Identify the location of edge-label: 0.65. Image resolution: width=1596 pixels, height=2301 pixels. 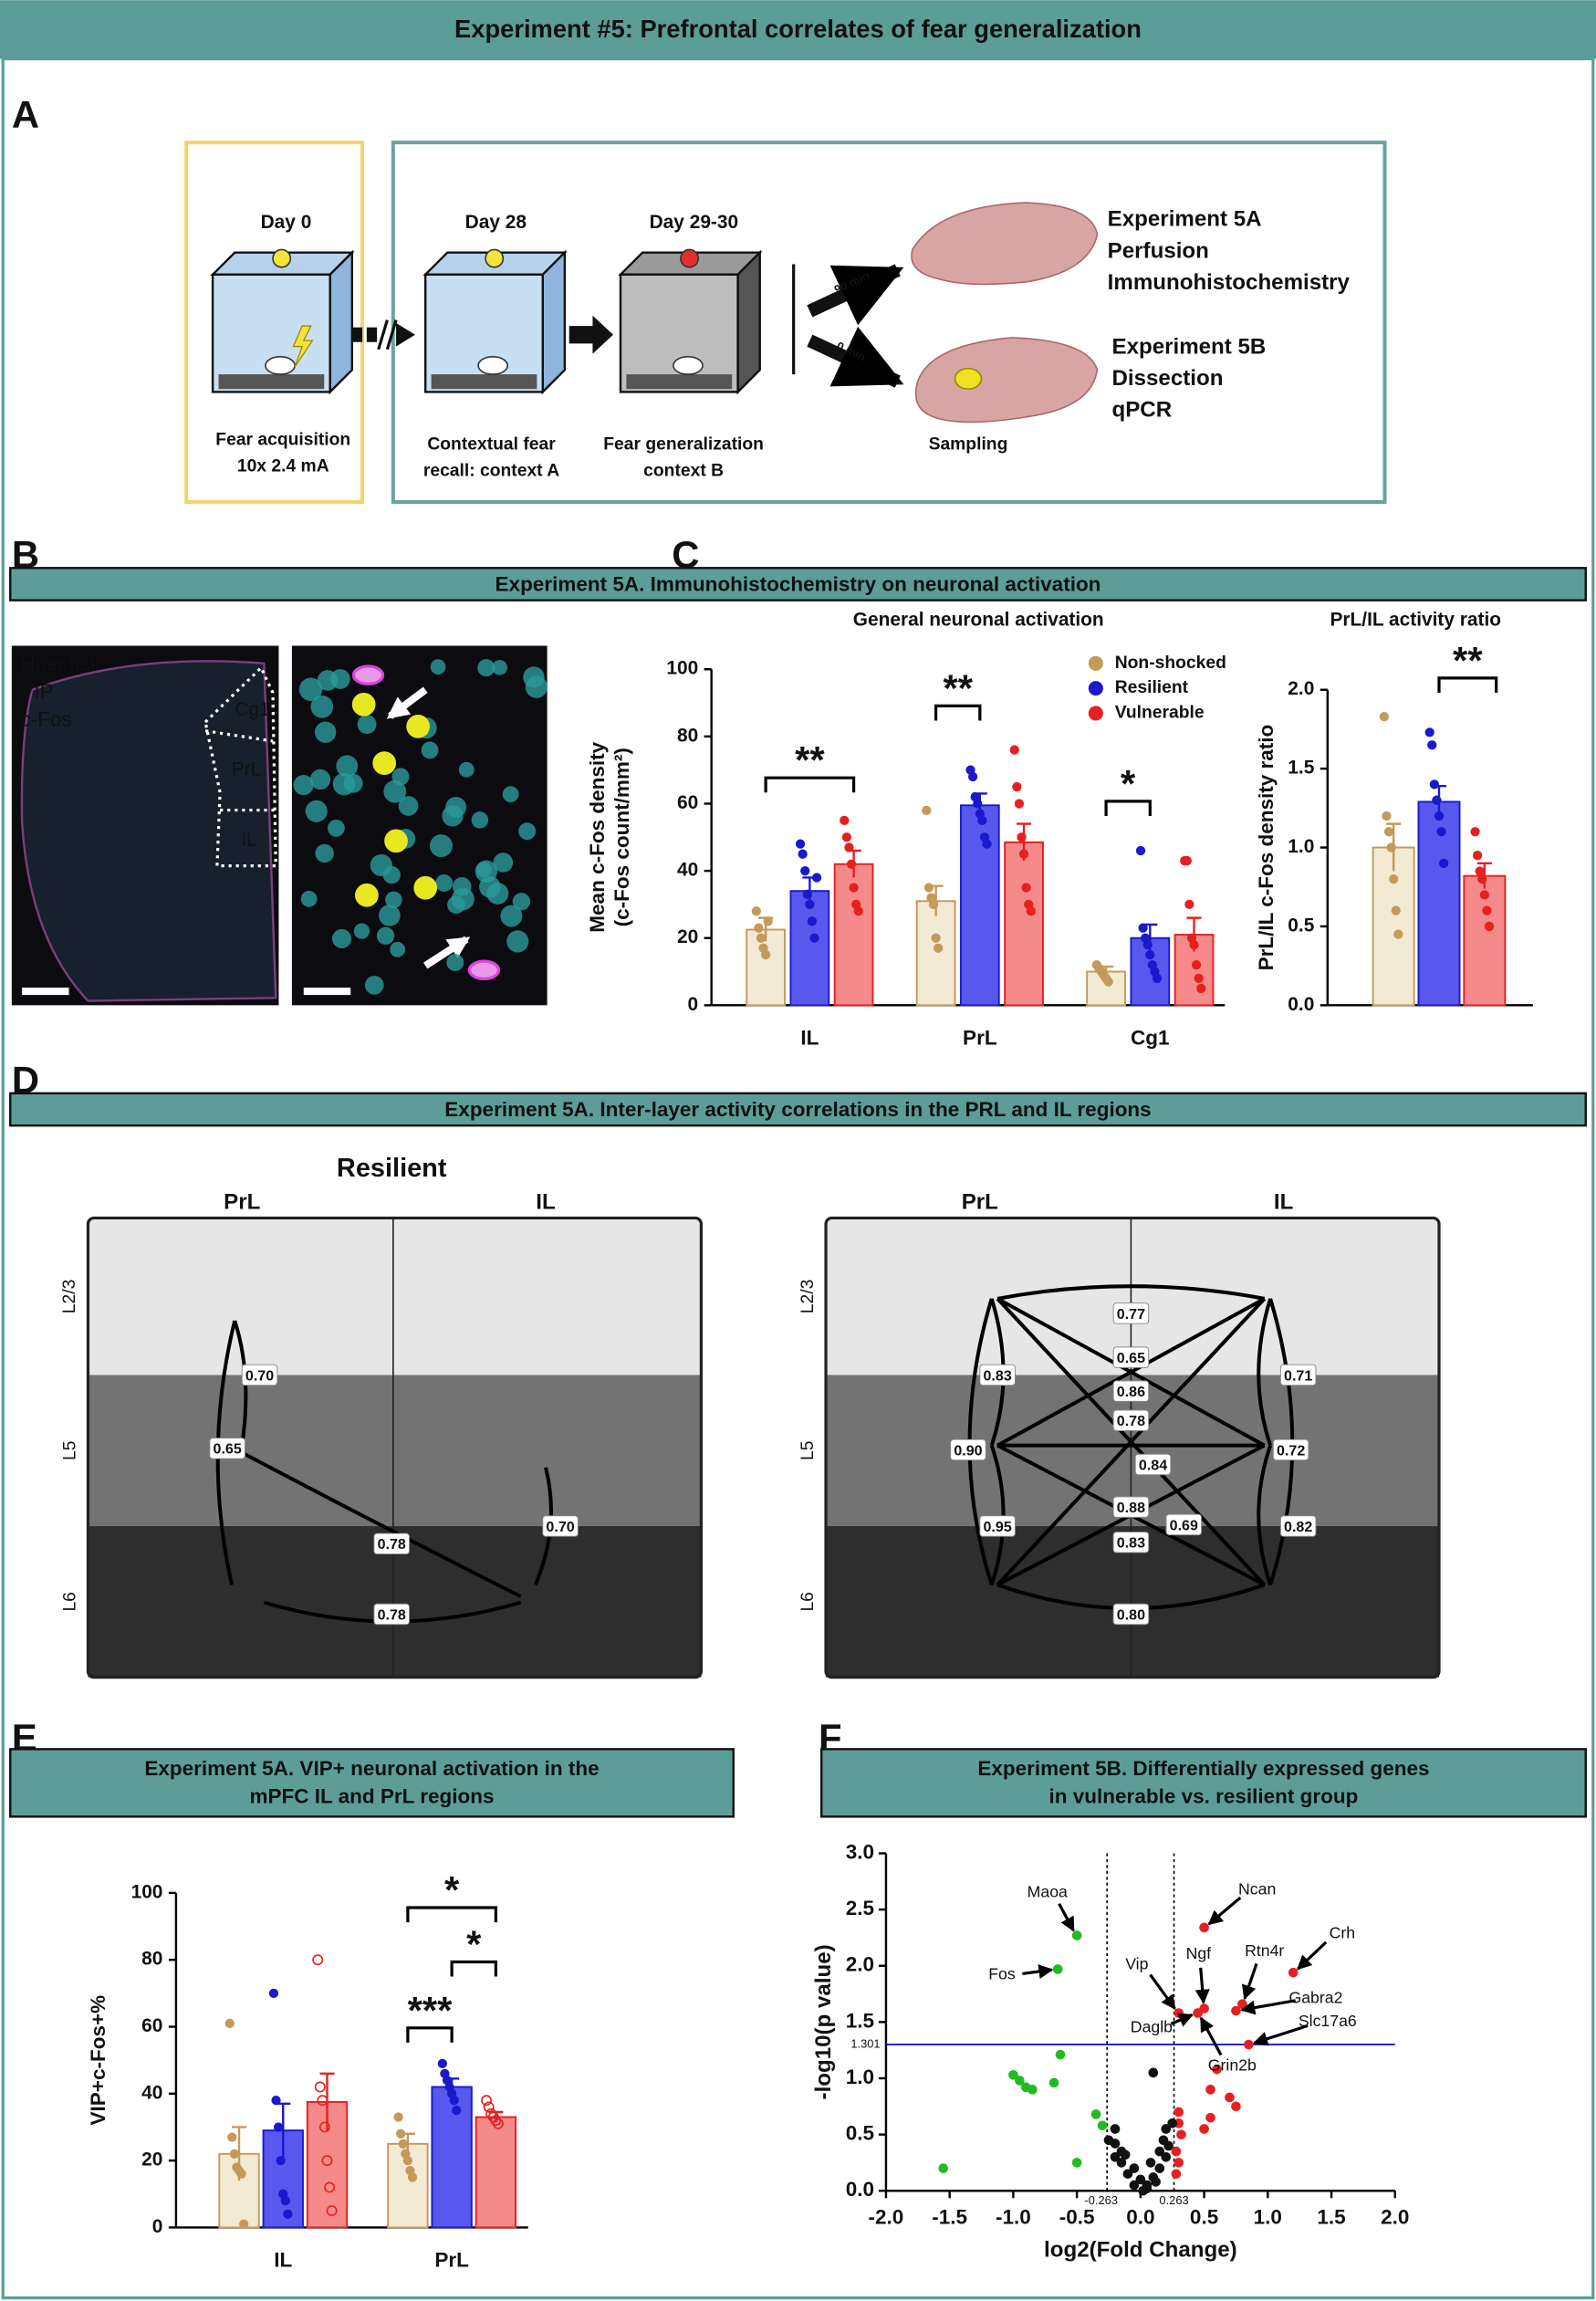
(1131, 1358).